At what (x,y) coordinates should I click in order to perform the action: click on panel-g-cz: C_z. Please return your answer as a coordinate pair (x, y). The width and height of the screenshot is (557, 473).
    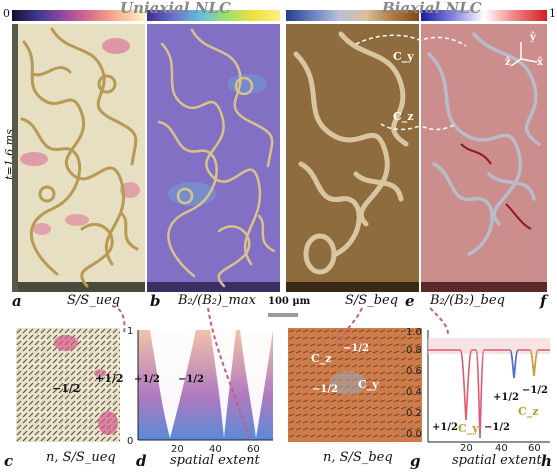
    Looking at the image, I should click on (321, 358).